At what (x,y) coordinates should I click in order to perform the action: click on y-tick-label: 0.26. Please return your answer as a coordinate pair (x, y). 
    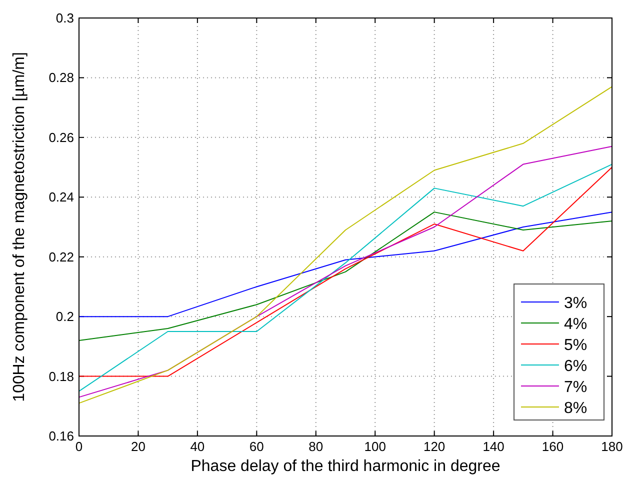
    Looking at the image, I should click on (61, 137).